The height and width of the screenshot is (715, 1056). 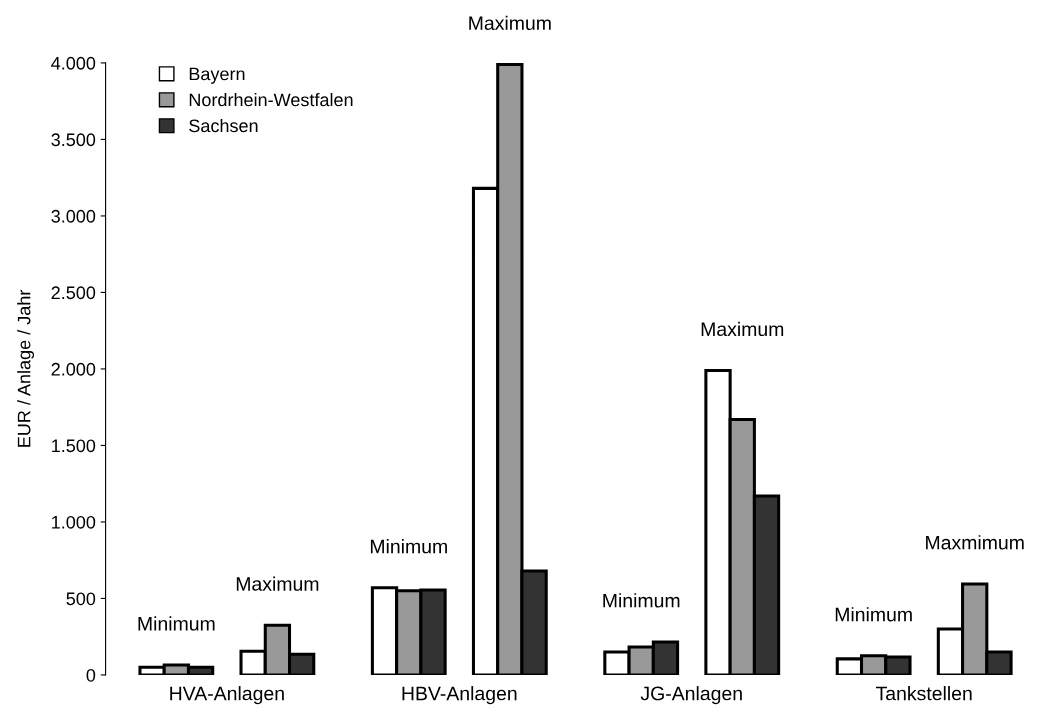 I want to click on y-tick-label: 0, so click(x=91, y=675).